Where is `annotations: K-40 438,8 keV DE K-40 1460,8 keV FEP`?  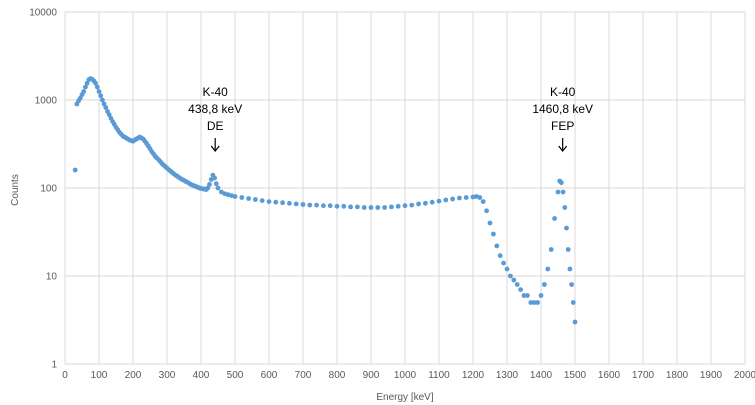
annotations: K-40 438,8 keV DE K-40 1460,8 keV FEP is located at coordinates (390, 118).